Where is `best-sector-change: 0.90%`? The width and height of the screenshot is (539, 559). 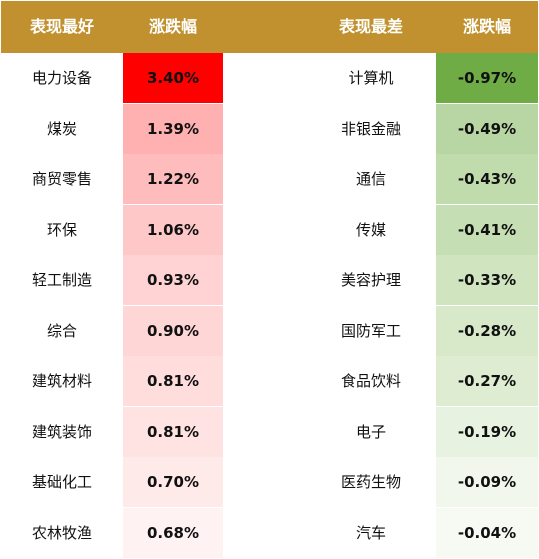
best-sector-change: 0.90% is located at coordinates (173, 330).